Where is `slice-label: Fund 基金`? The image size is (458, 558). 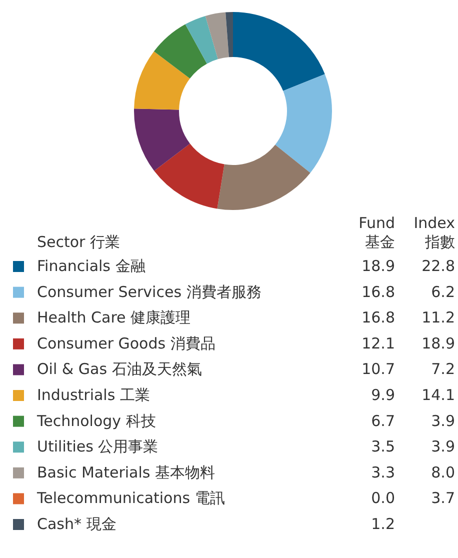 slice-label: Fund 基金 is located at coordinates (376, 232).